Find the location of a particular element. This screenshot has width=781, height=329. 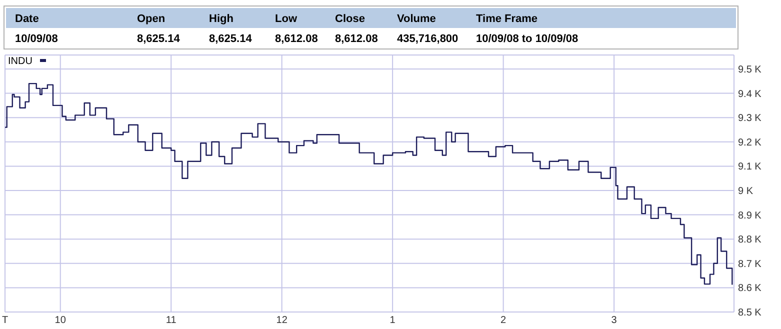

y-tick-label: 8.6 K is located at coordinates (750, 288).